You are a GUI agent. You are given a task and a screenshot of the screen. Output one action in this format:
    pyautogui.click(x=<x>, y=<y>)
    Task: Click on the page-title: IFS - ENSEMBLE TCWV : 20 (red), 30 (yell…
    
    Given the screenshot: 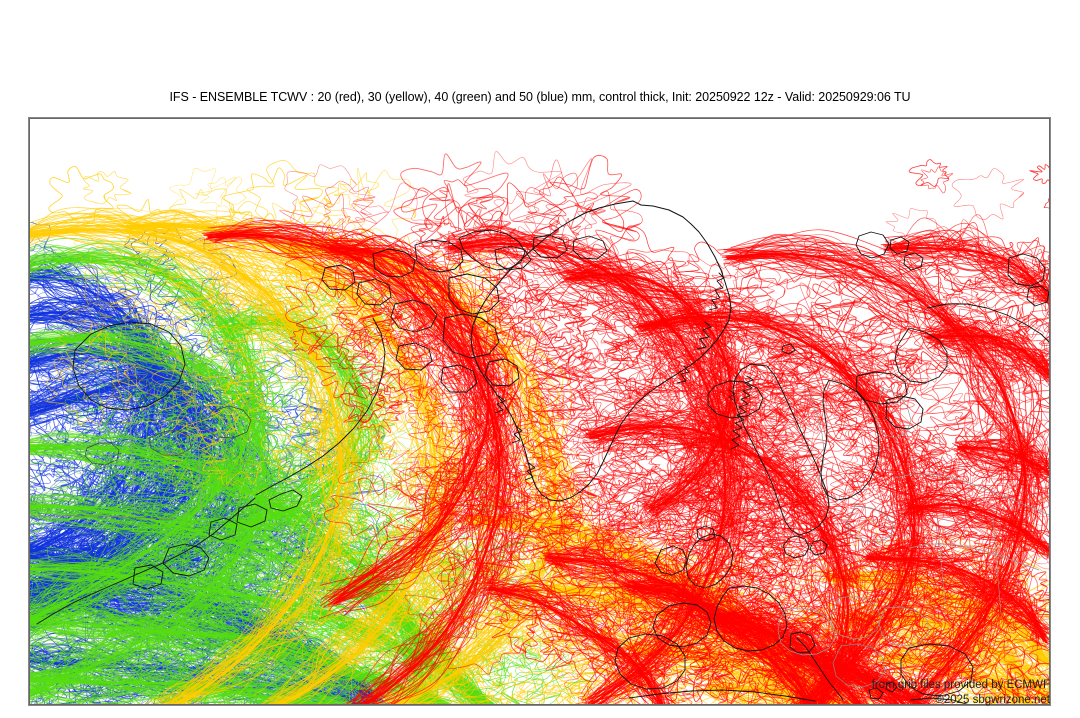 What is the action you would take?
    pyautogui.click(x=540, y=97)
    